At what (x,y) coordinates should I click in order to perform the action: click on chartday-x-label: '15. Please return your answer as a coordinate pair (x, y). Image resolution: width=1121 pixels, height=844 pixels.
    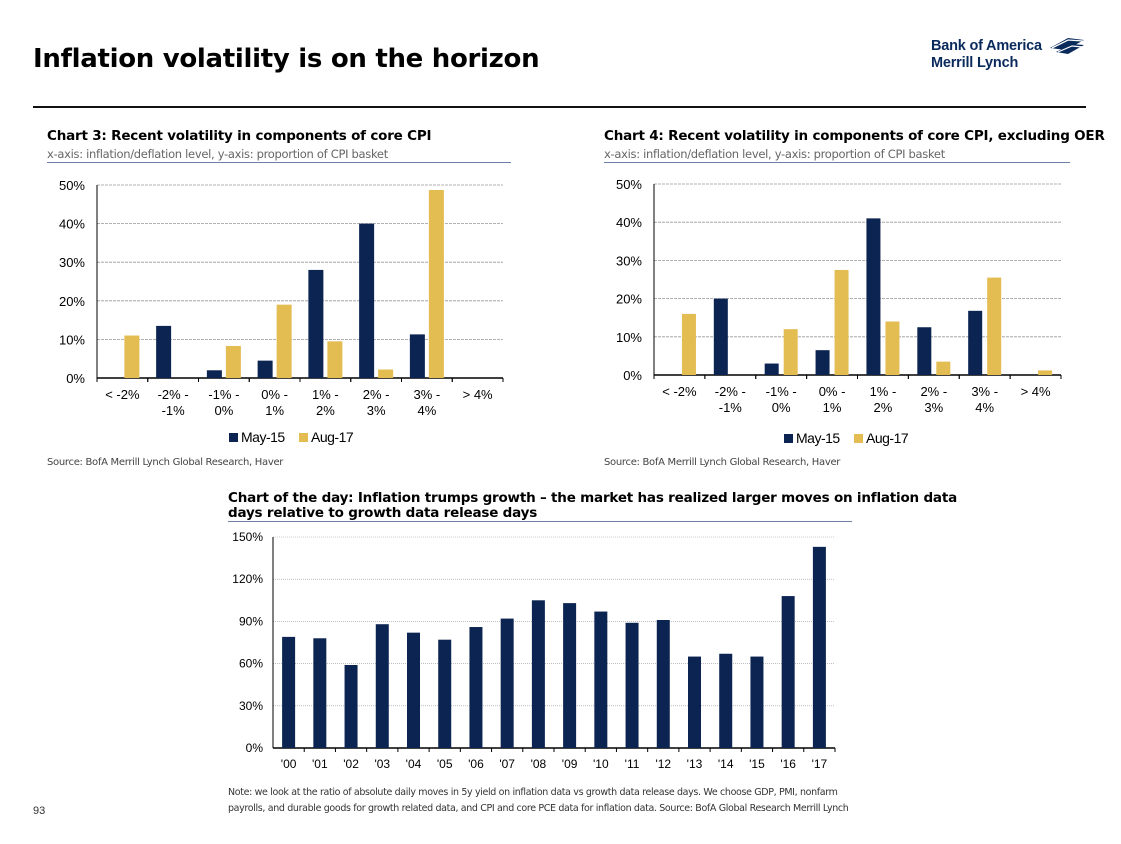
    Looking at the image, I should click on (757, 764).